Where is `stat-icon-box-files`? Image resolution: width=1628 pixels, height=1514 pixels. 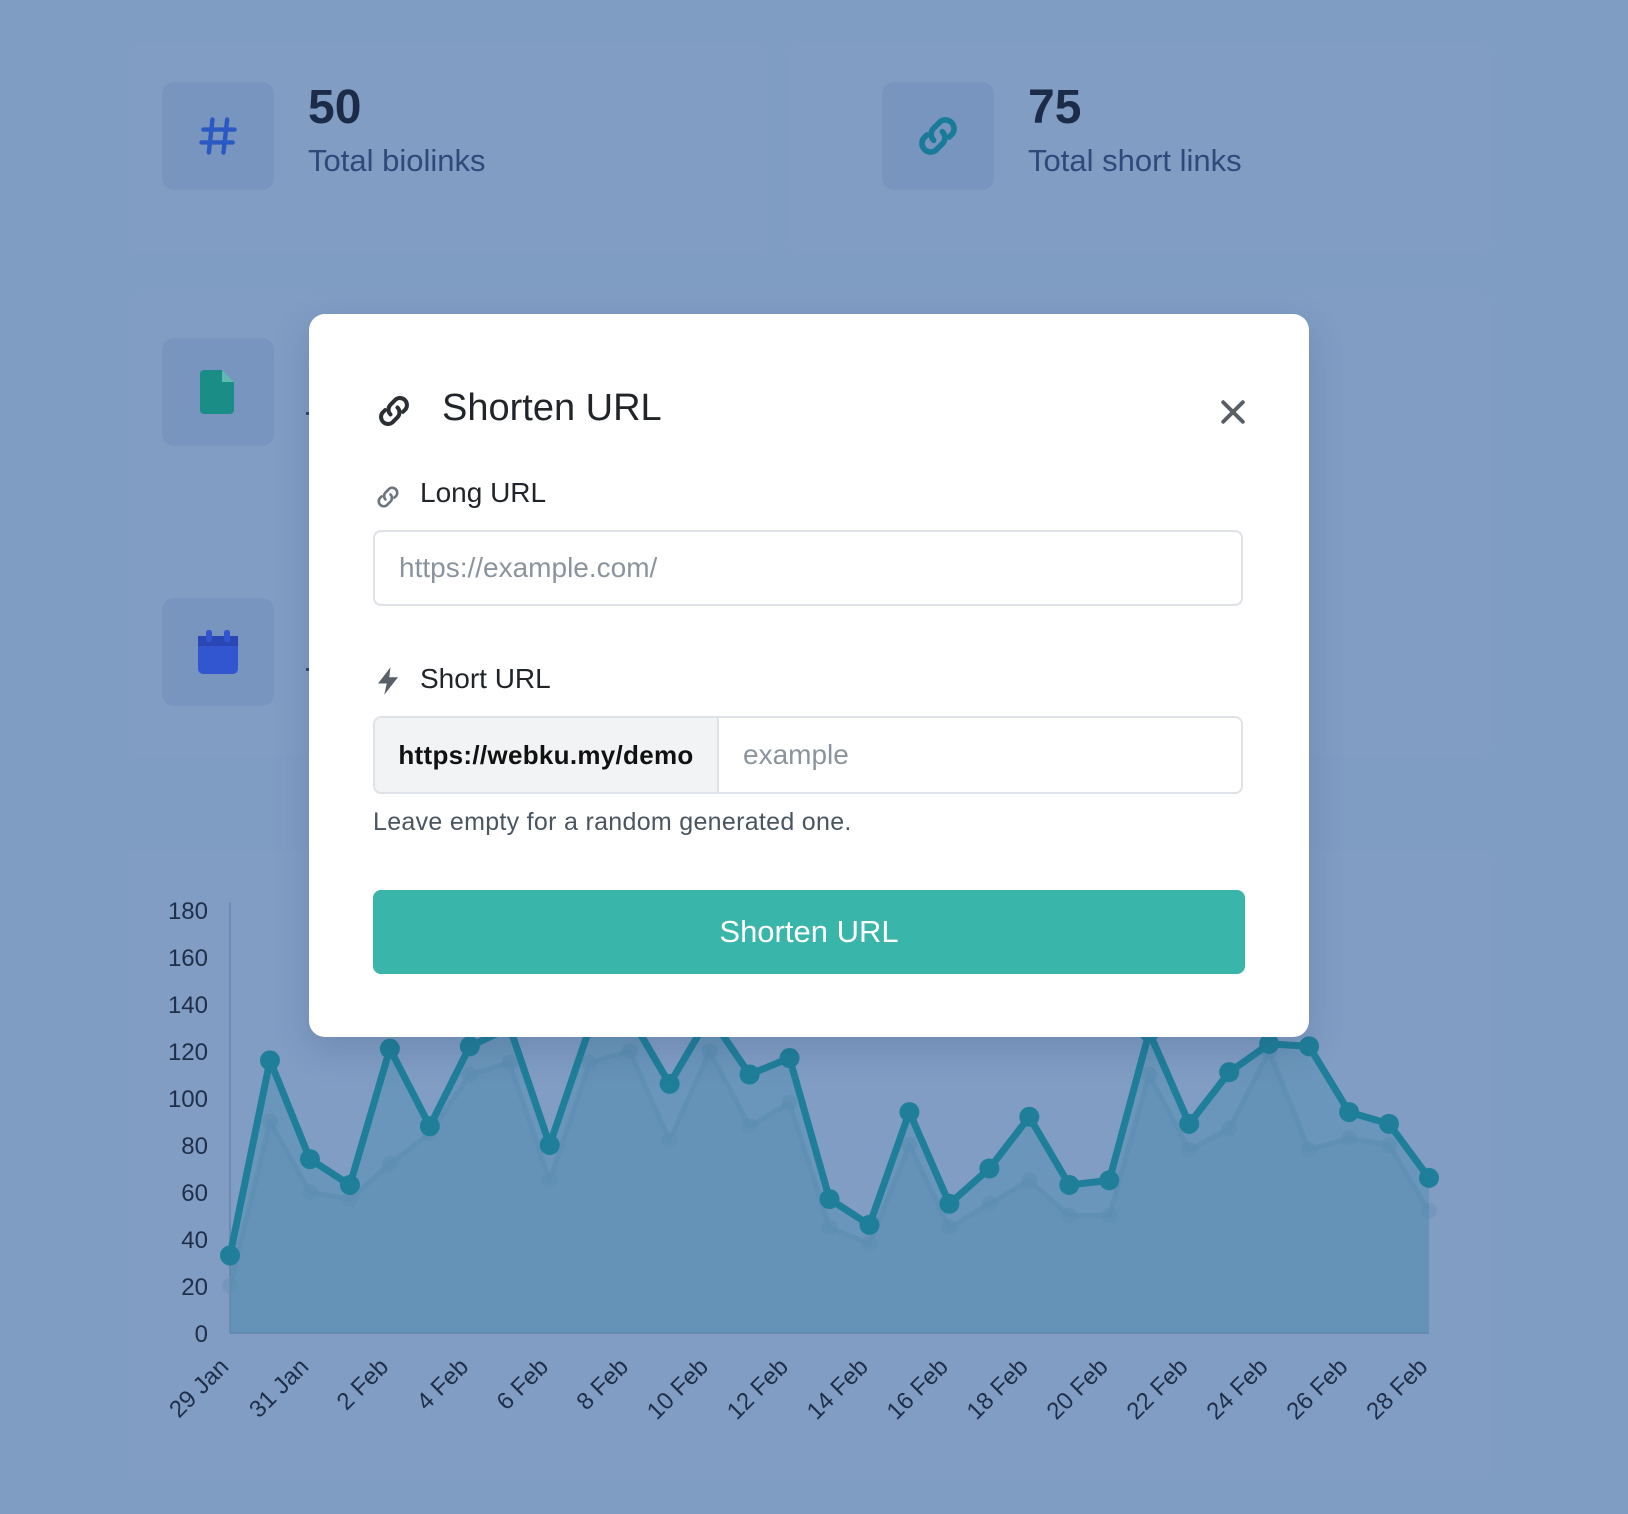
stat-icon-box-files is located at coordinates (218, 392).